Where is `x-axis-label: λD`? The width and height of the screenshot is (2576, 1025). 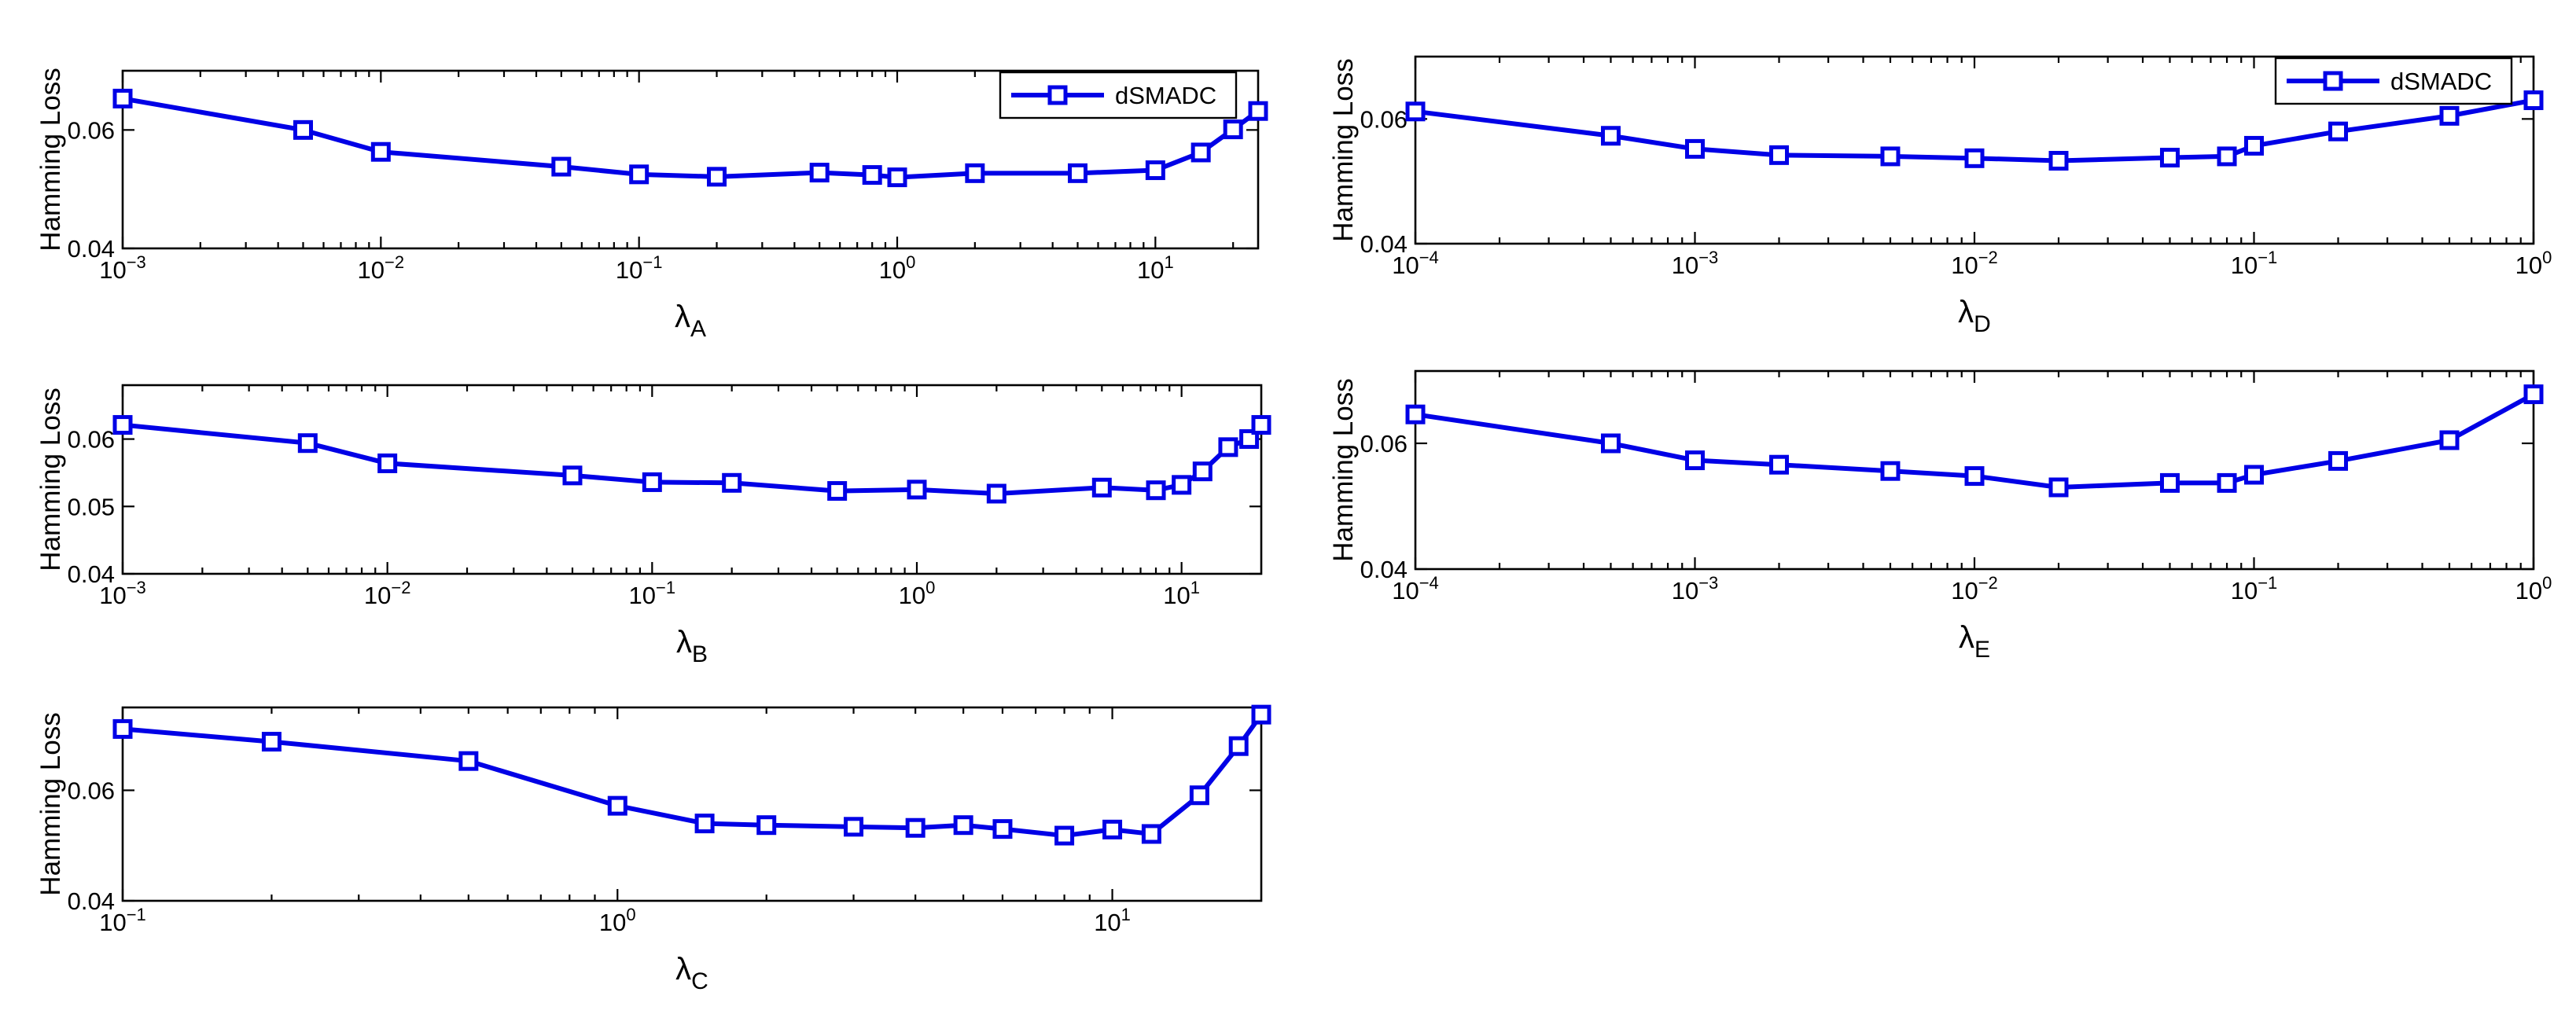 x-axis-label: λD is located at coordinates (1975, 316).